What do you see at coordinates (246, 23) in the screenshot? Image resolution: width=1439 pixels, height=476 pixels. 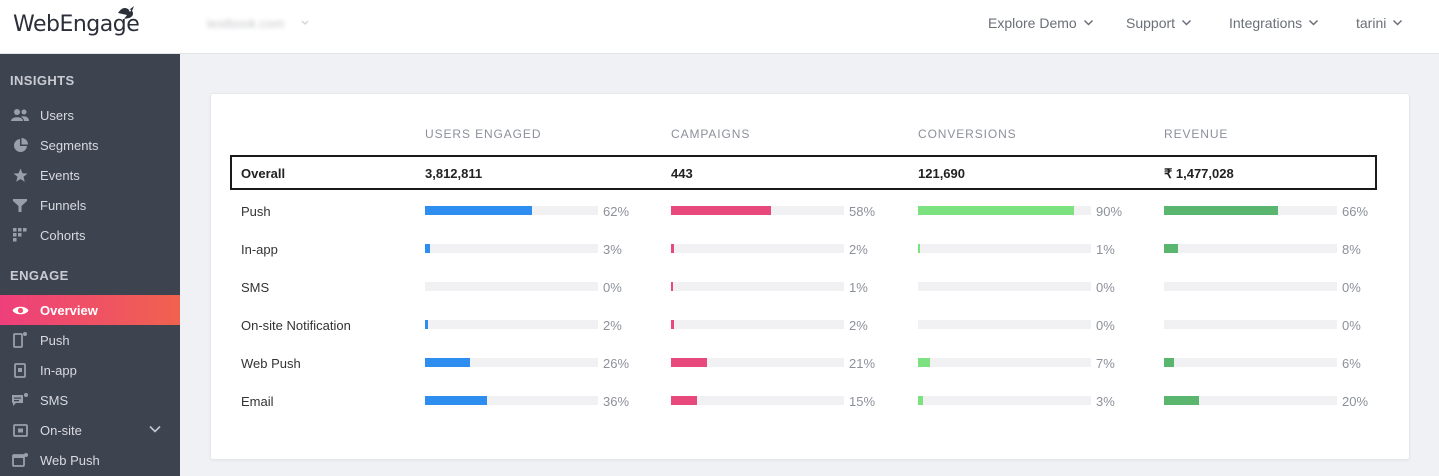 I see `account-name: testbook.com` at bounding box center [246, 23].